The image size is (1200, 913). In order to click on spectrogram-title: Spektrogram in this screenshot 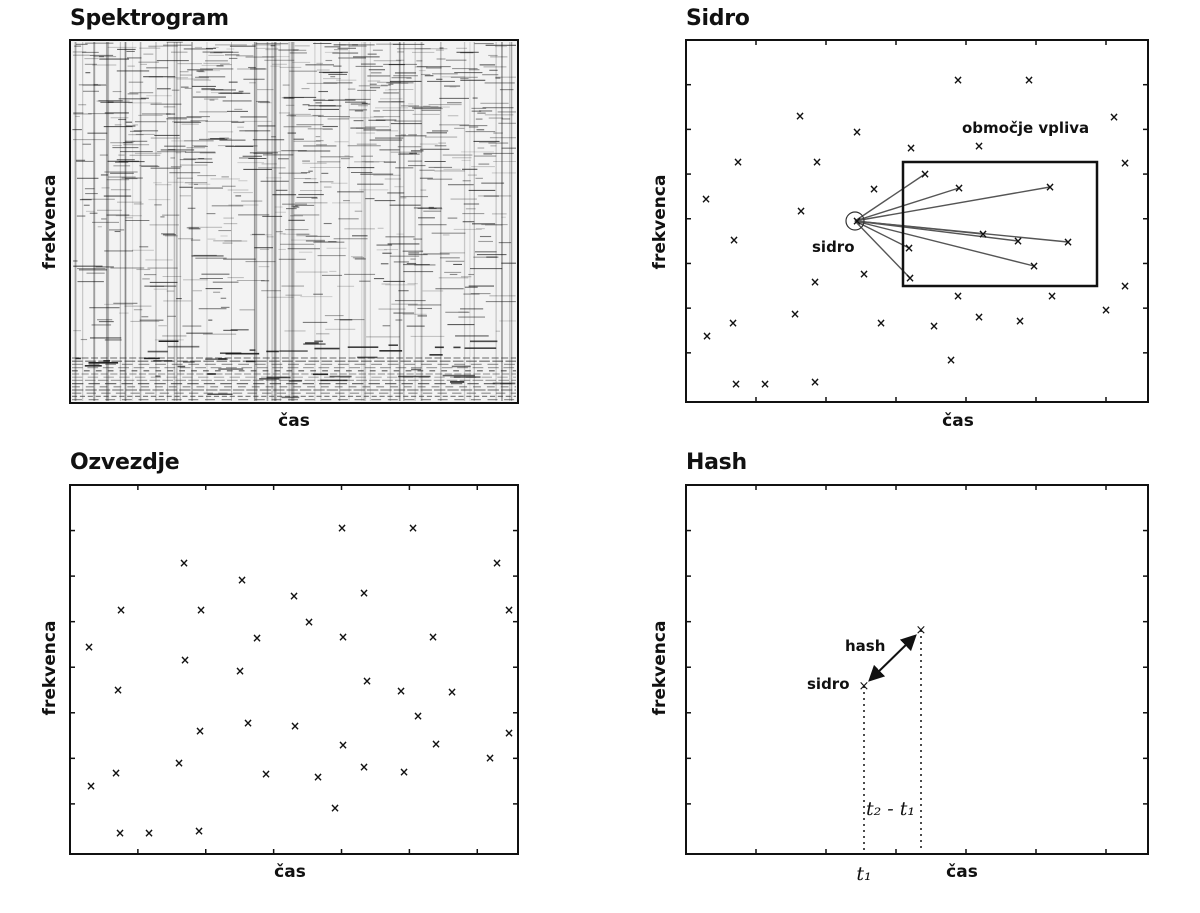, I will do `click(149, 18)`.